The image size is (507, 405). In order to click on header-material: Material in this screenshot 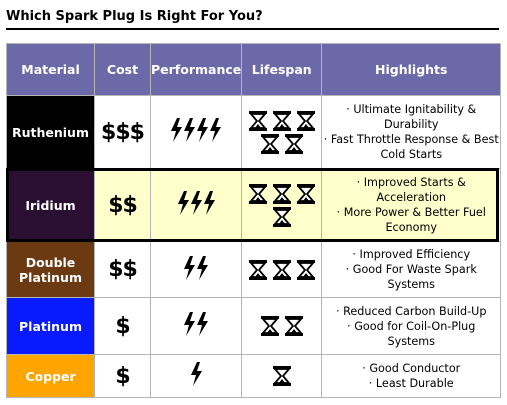, I will do `click(50, 69)`.